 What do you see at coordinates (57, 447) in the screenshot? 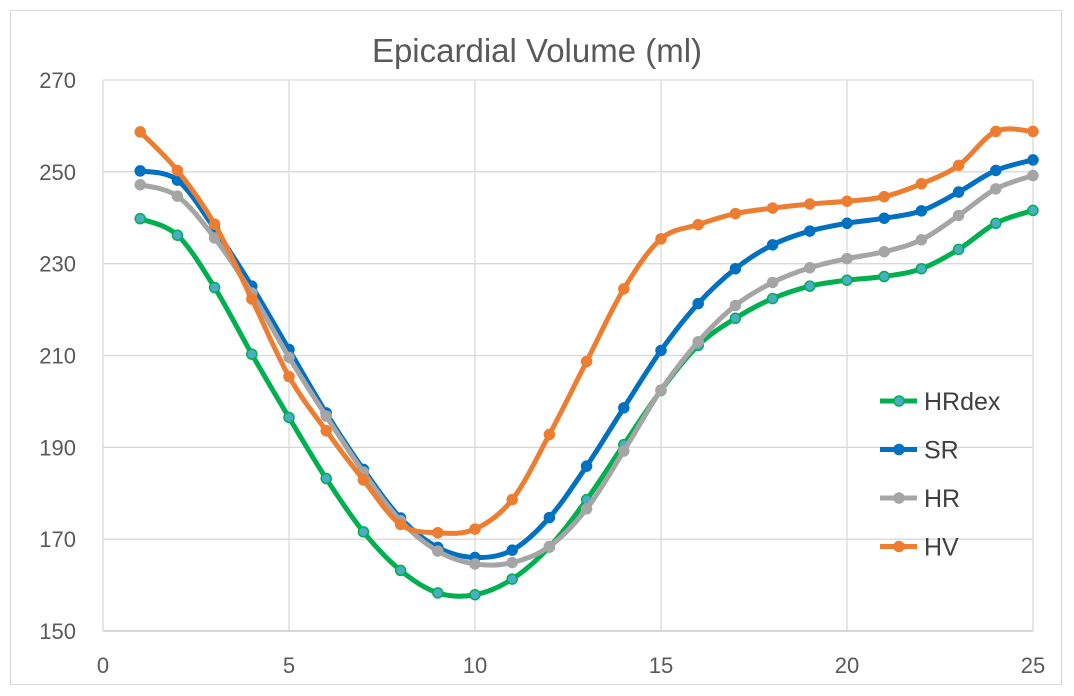
I see `y-tick-label: 190` at bounding box center [57, 447].